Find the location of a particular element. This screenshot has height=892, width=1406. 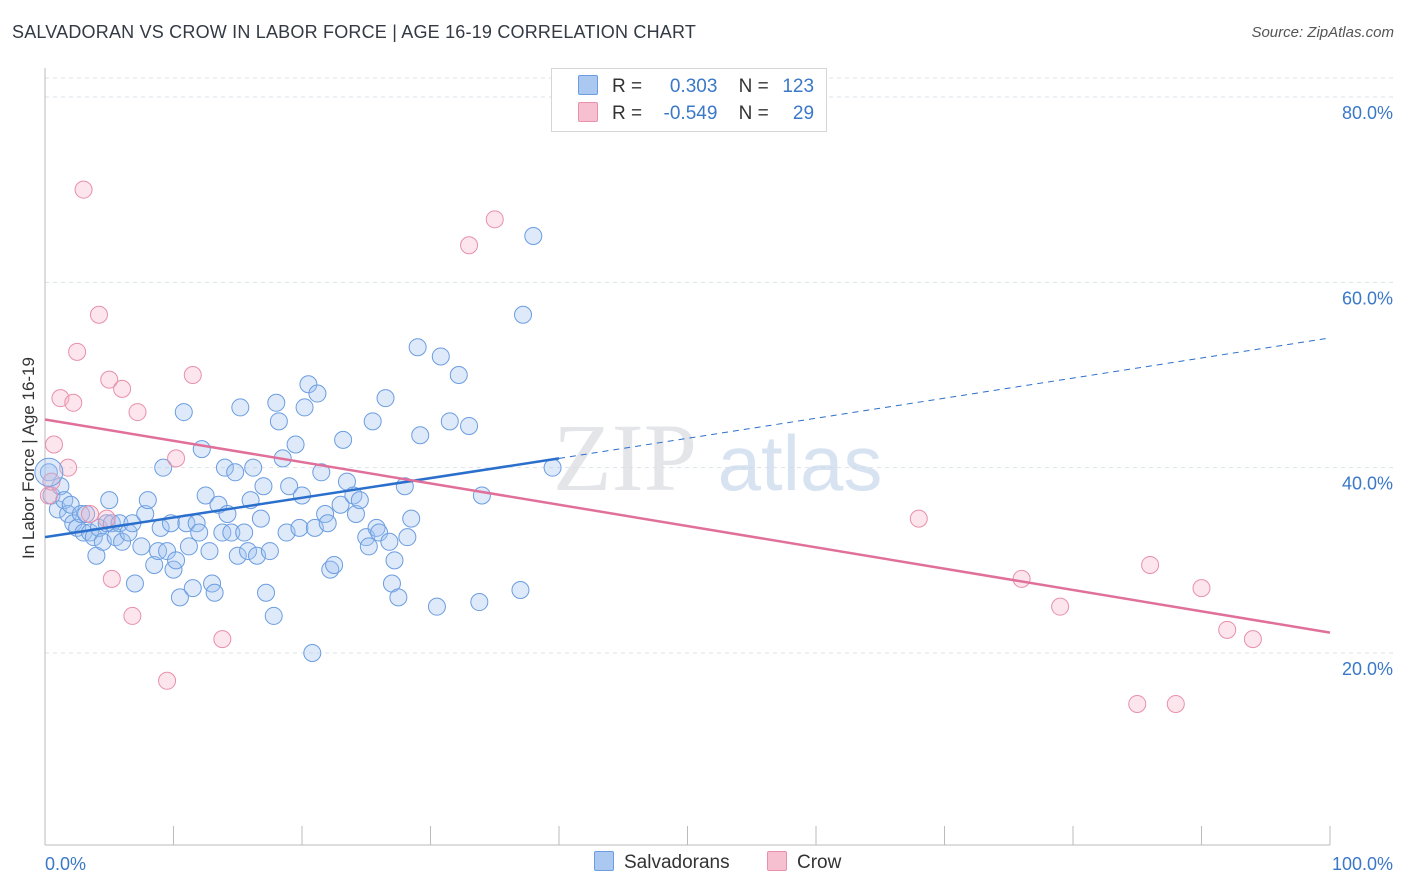

y-tick-label: 80.0% is located at coordinates (1367, 113).